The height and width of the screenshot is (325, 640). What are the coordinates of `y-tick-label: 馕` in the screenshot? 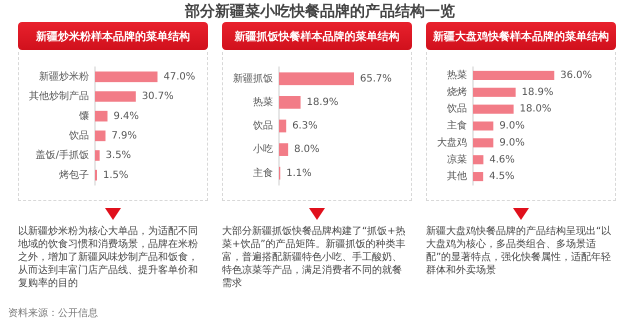 It's located at (83, 116).